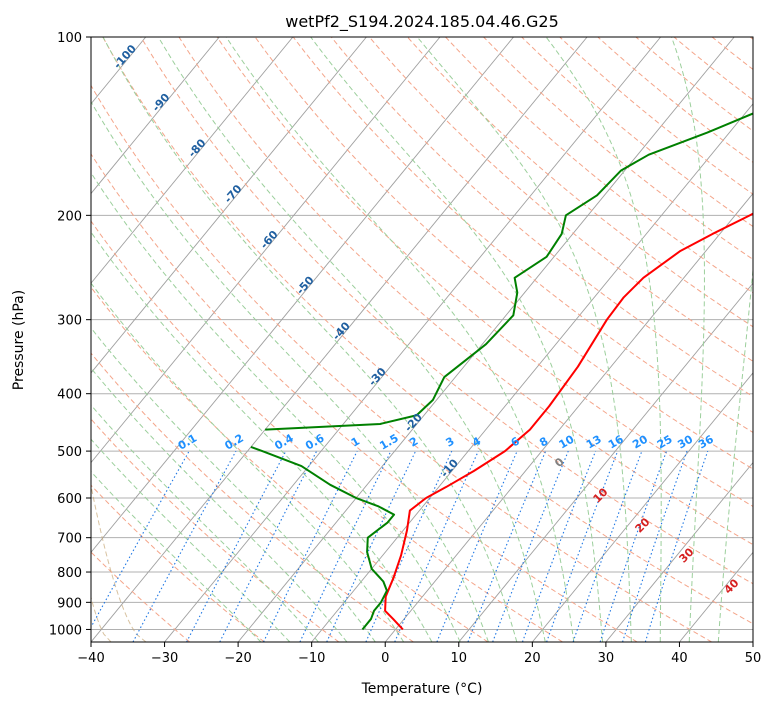 Image resolution: width=775 pixels, height=708 pixels. What do you see at coordinates (69, 452) in the screenshot?
I see `y-tick-label: 500` at bounding box center [69, 452].